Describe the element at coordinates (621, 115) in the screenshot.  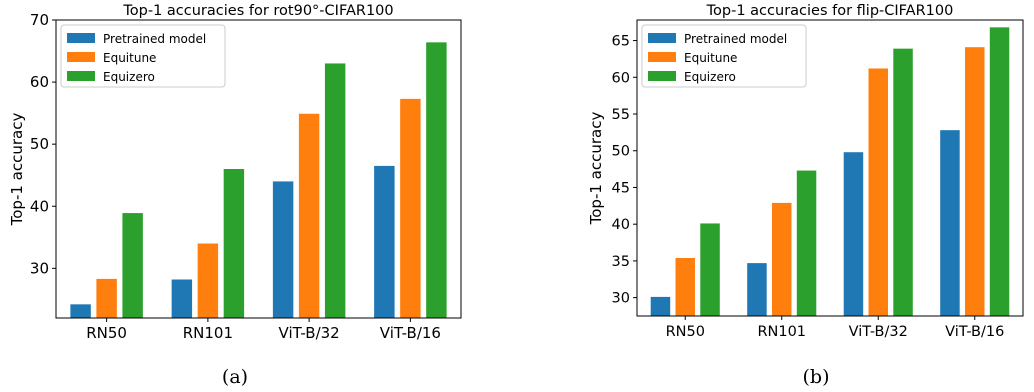
I see `y-tick-label: 55` at that location.